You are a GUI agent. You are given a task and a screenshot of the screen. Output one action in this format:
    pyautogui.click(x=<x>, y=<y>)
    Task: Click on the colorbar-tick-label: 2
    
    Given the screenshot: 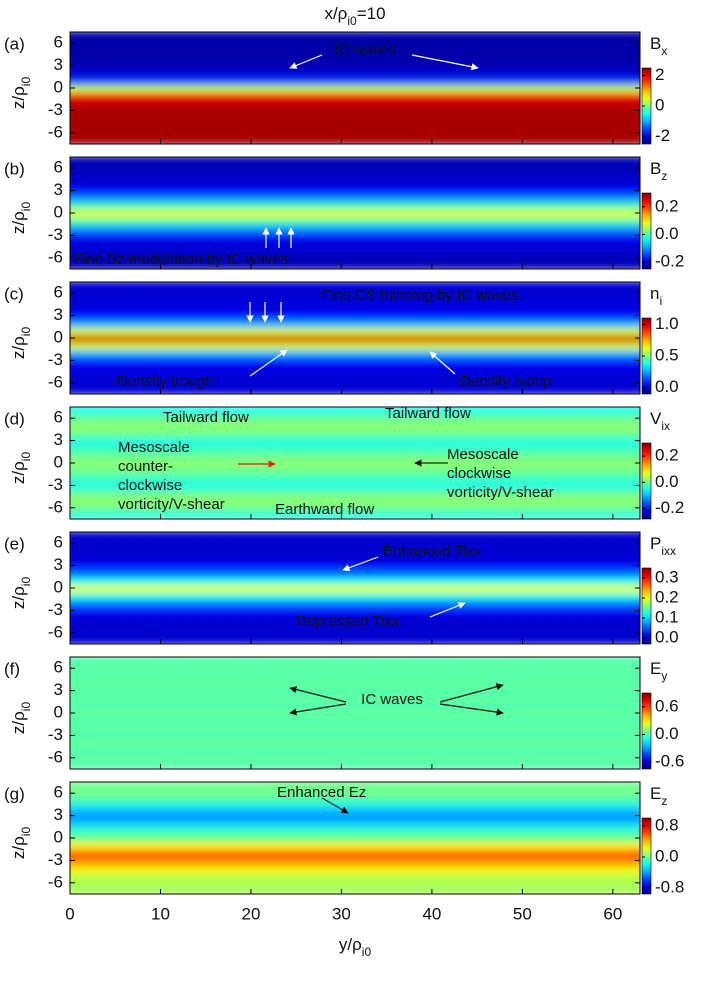 What is the action you would take?
    pyautogui.click(x=659, y=74)
    